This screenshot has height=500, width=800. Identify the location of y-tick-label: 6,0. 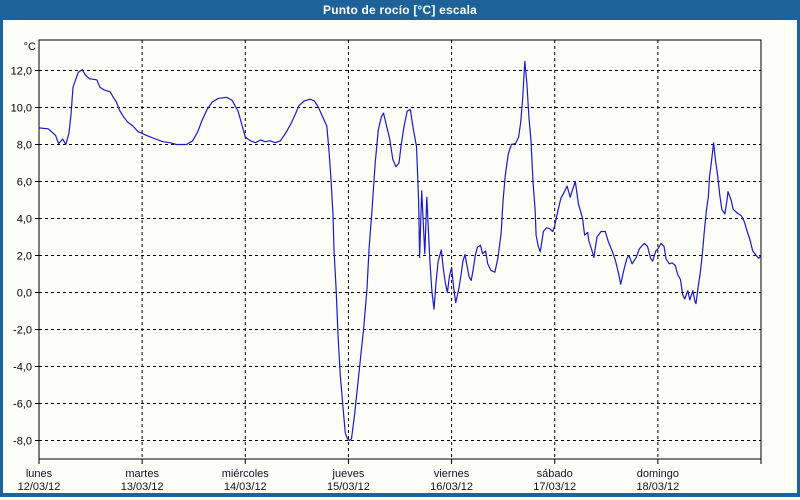
(24, 183).